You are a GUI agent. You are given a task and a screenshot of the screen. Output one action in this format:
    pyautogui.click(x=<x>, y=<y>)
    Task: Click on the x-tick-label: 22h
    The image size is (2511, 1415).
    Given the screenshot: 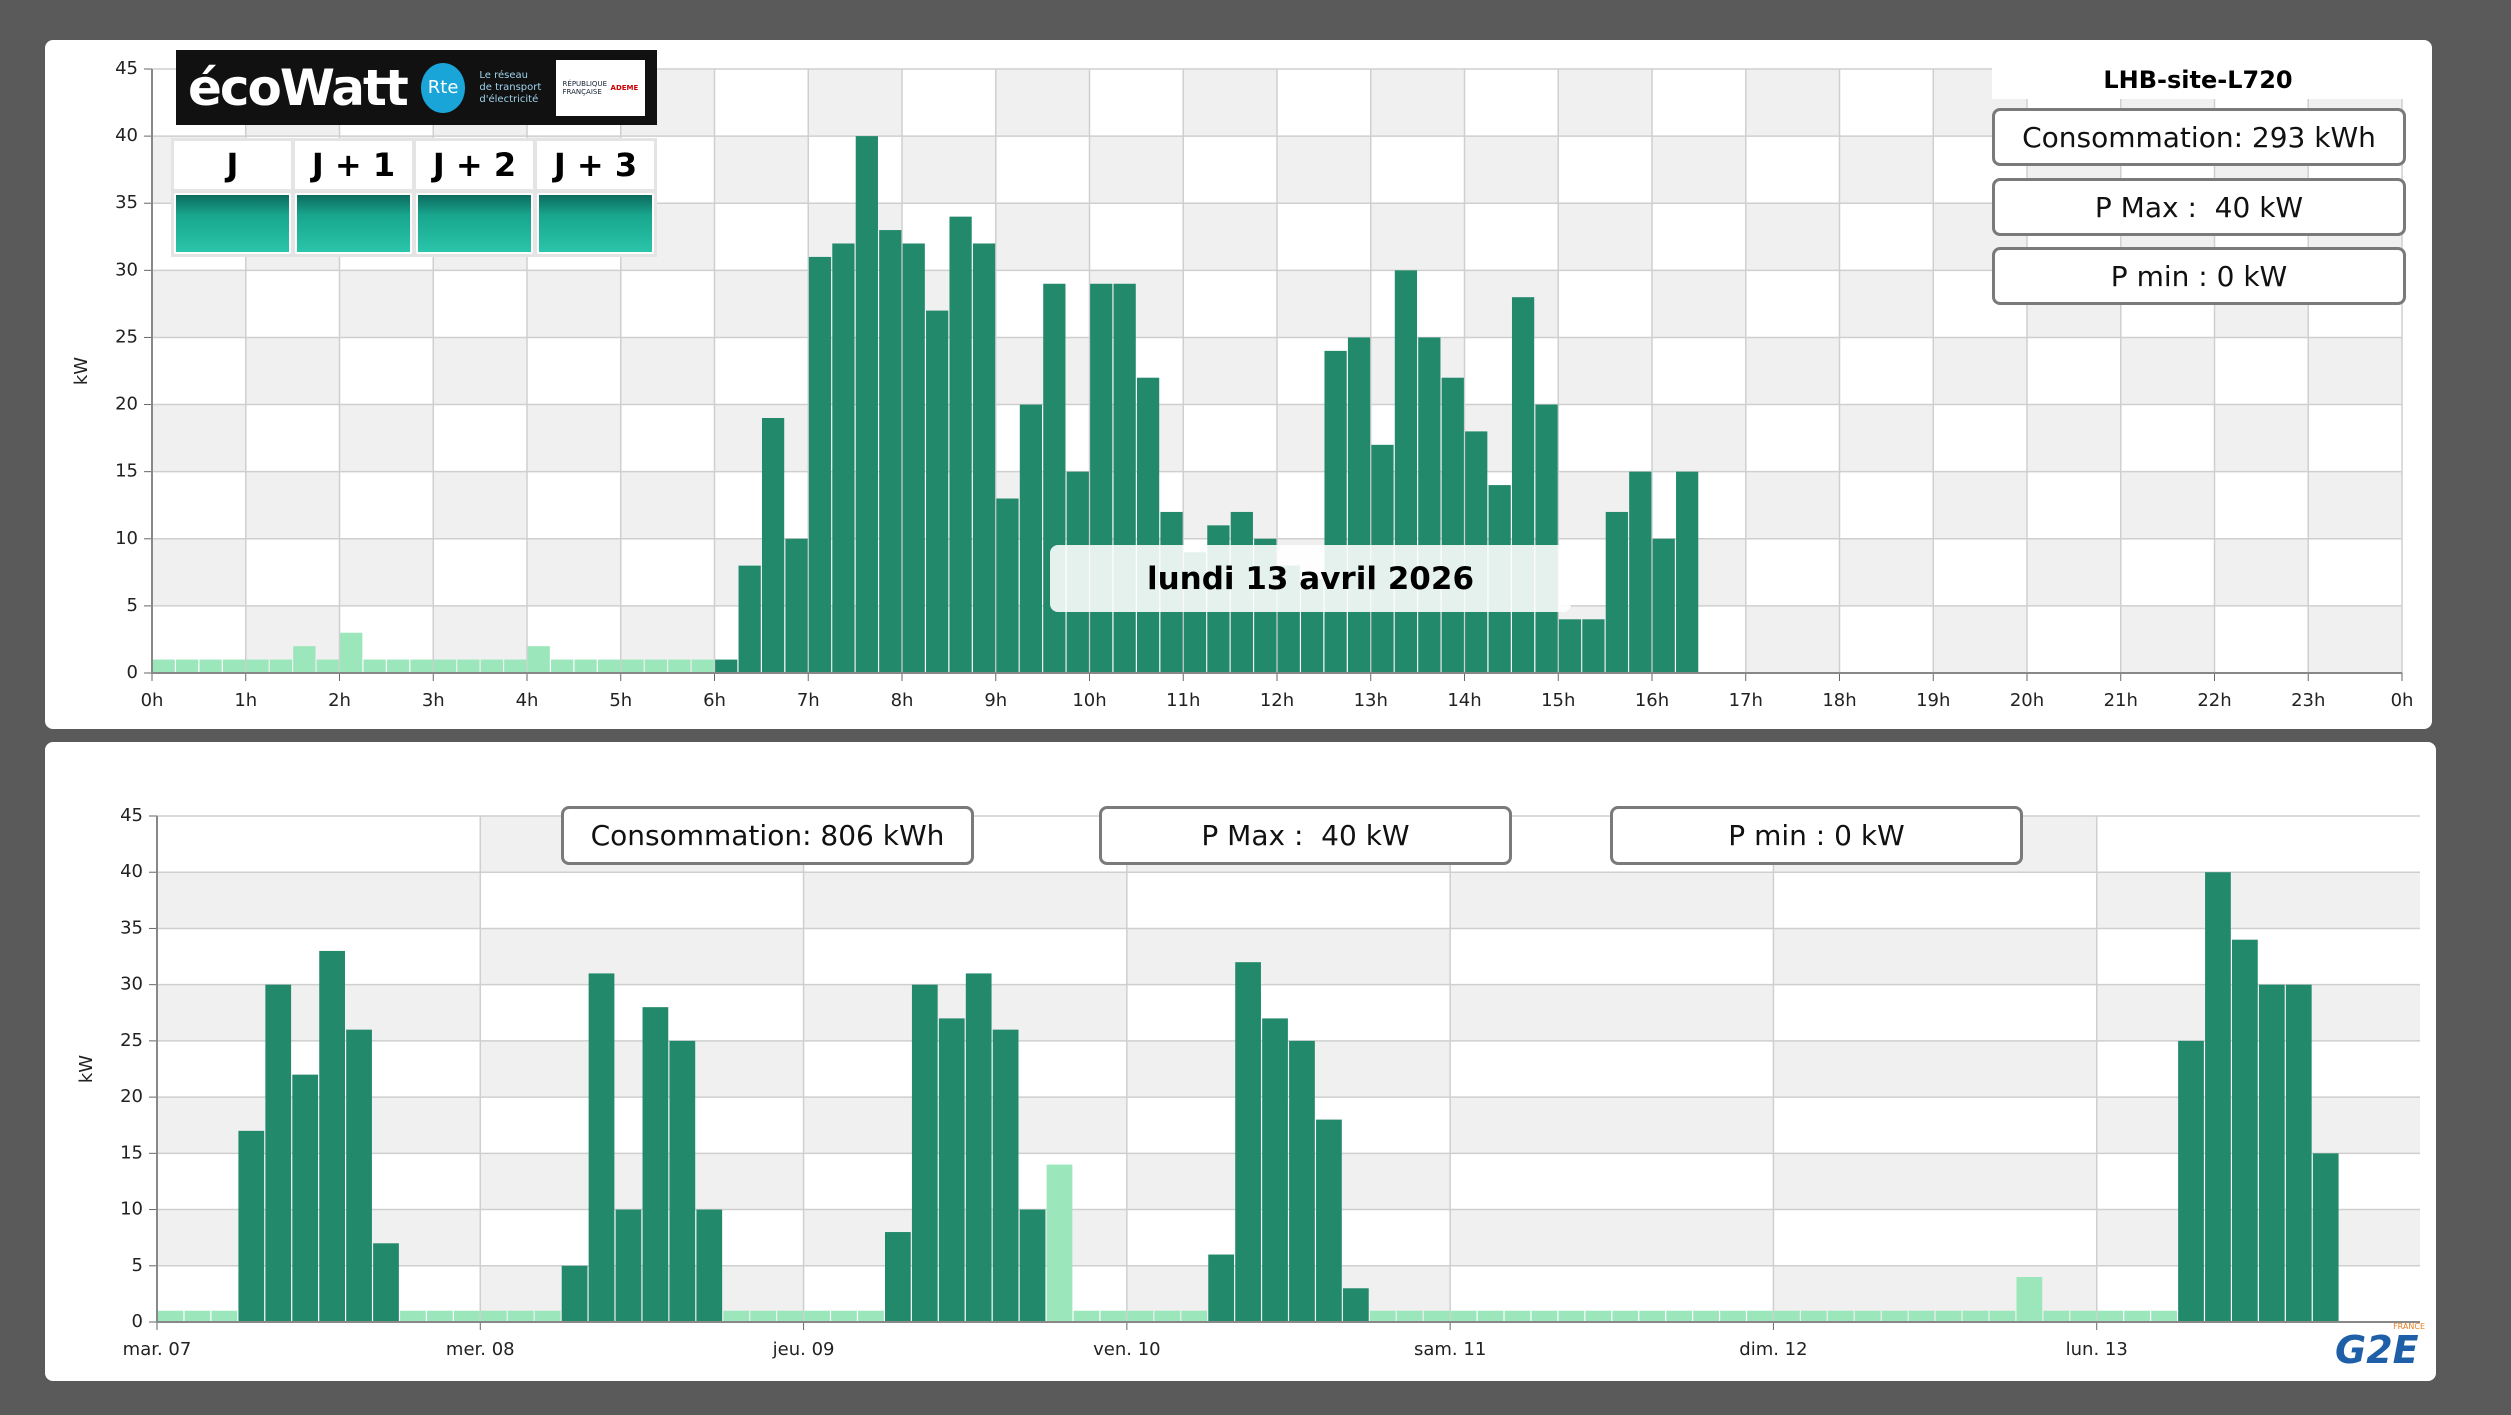 What is the action you would take?
    pyautogui.click(x=2214, y=700)
    